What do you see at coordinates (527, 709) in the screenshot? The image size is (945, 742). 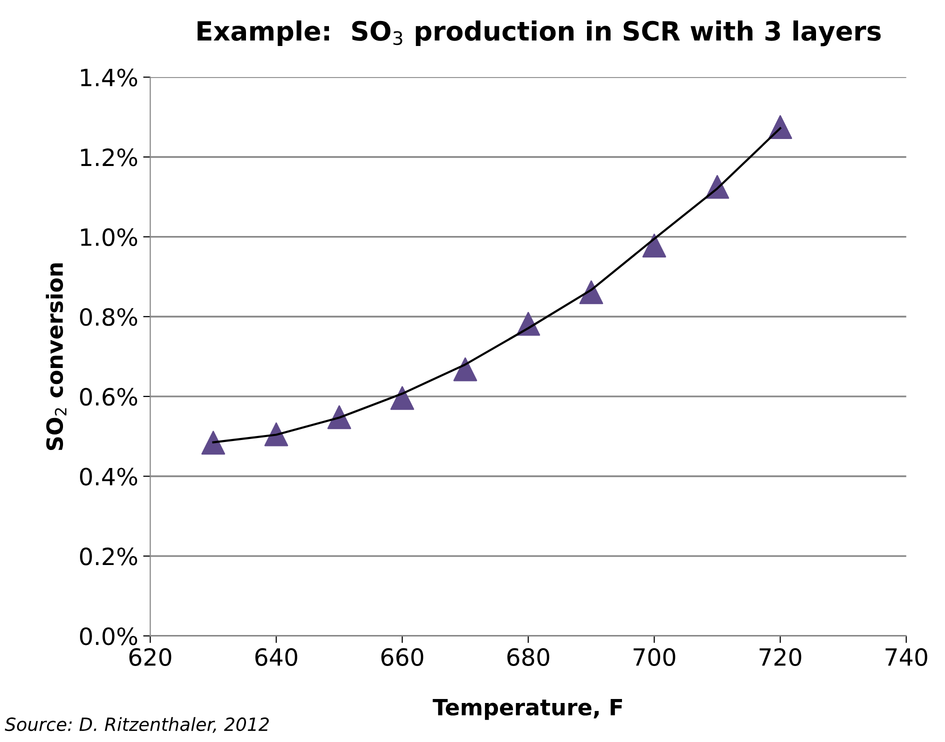 I see `x-axis-title: Temperature, F` at bounding box center [527, 709].